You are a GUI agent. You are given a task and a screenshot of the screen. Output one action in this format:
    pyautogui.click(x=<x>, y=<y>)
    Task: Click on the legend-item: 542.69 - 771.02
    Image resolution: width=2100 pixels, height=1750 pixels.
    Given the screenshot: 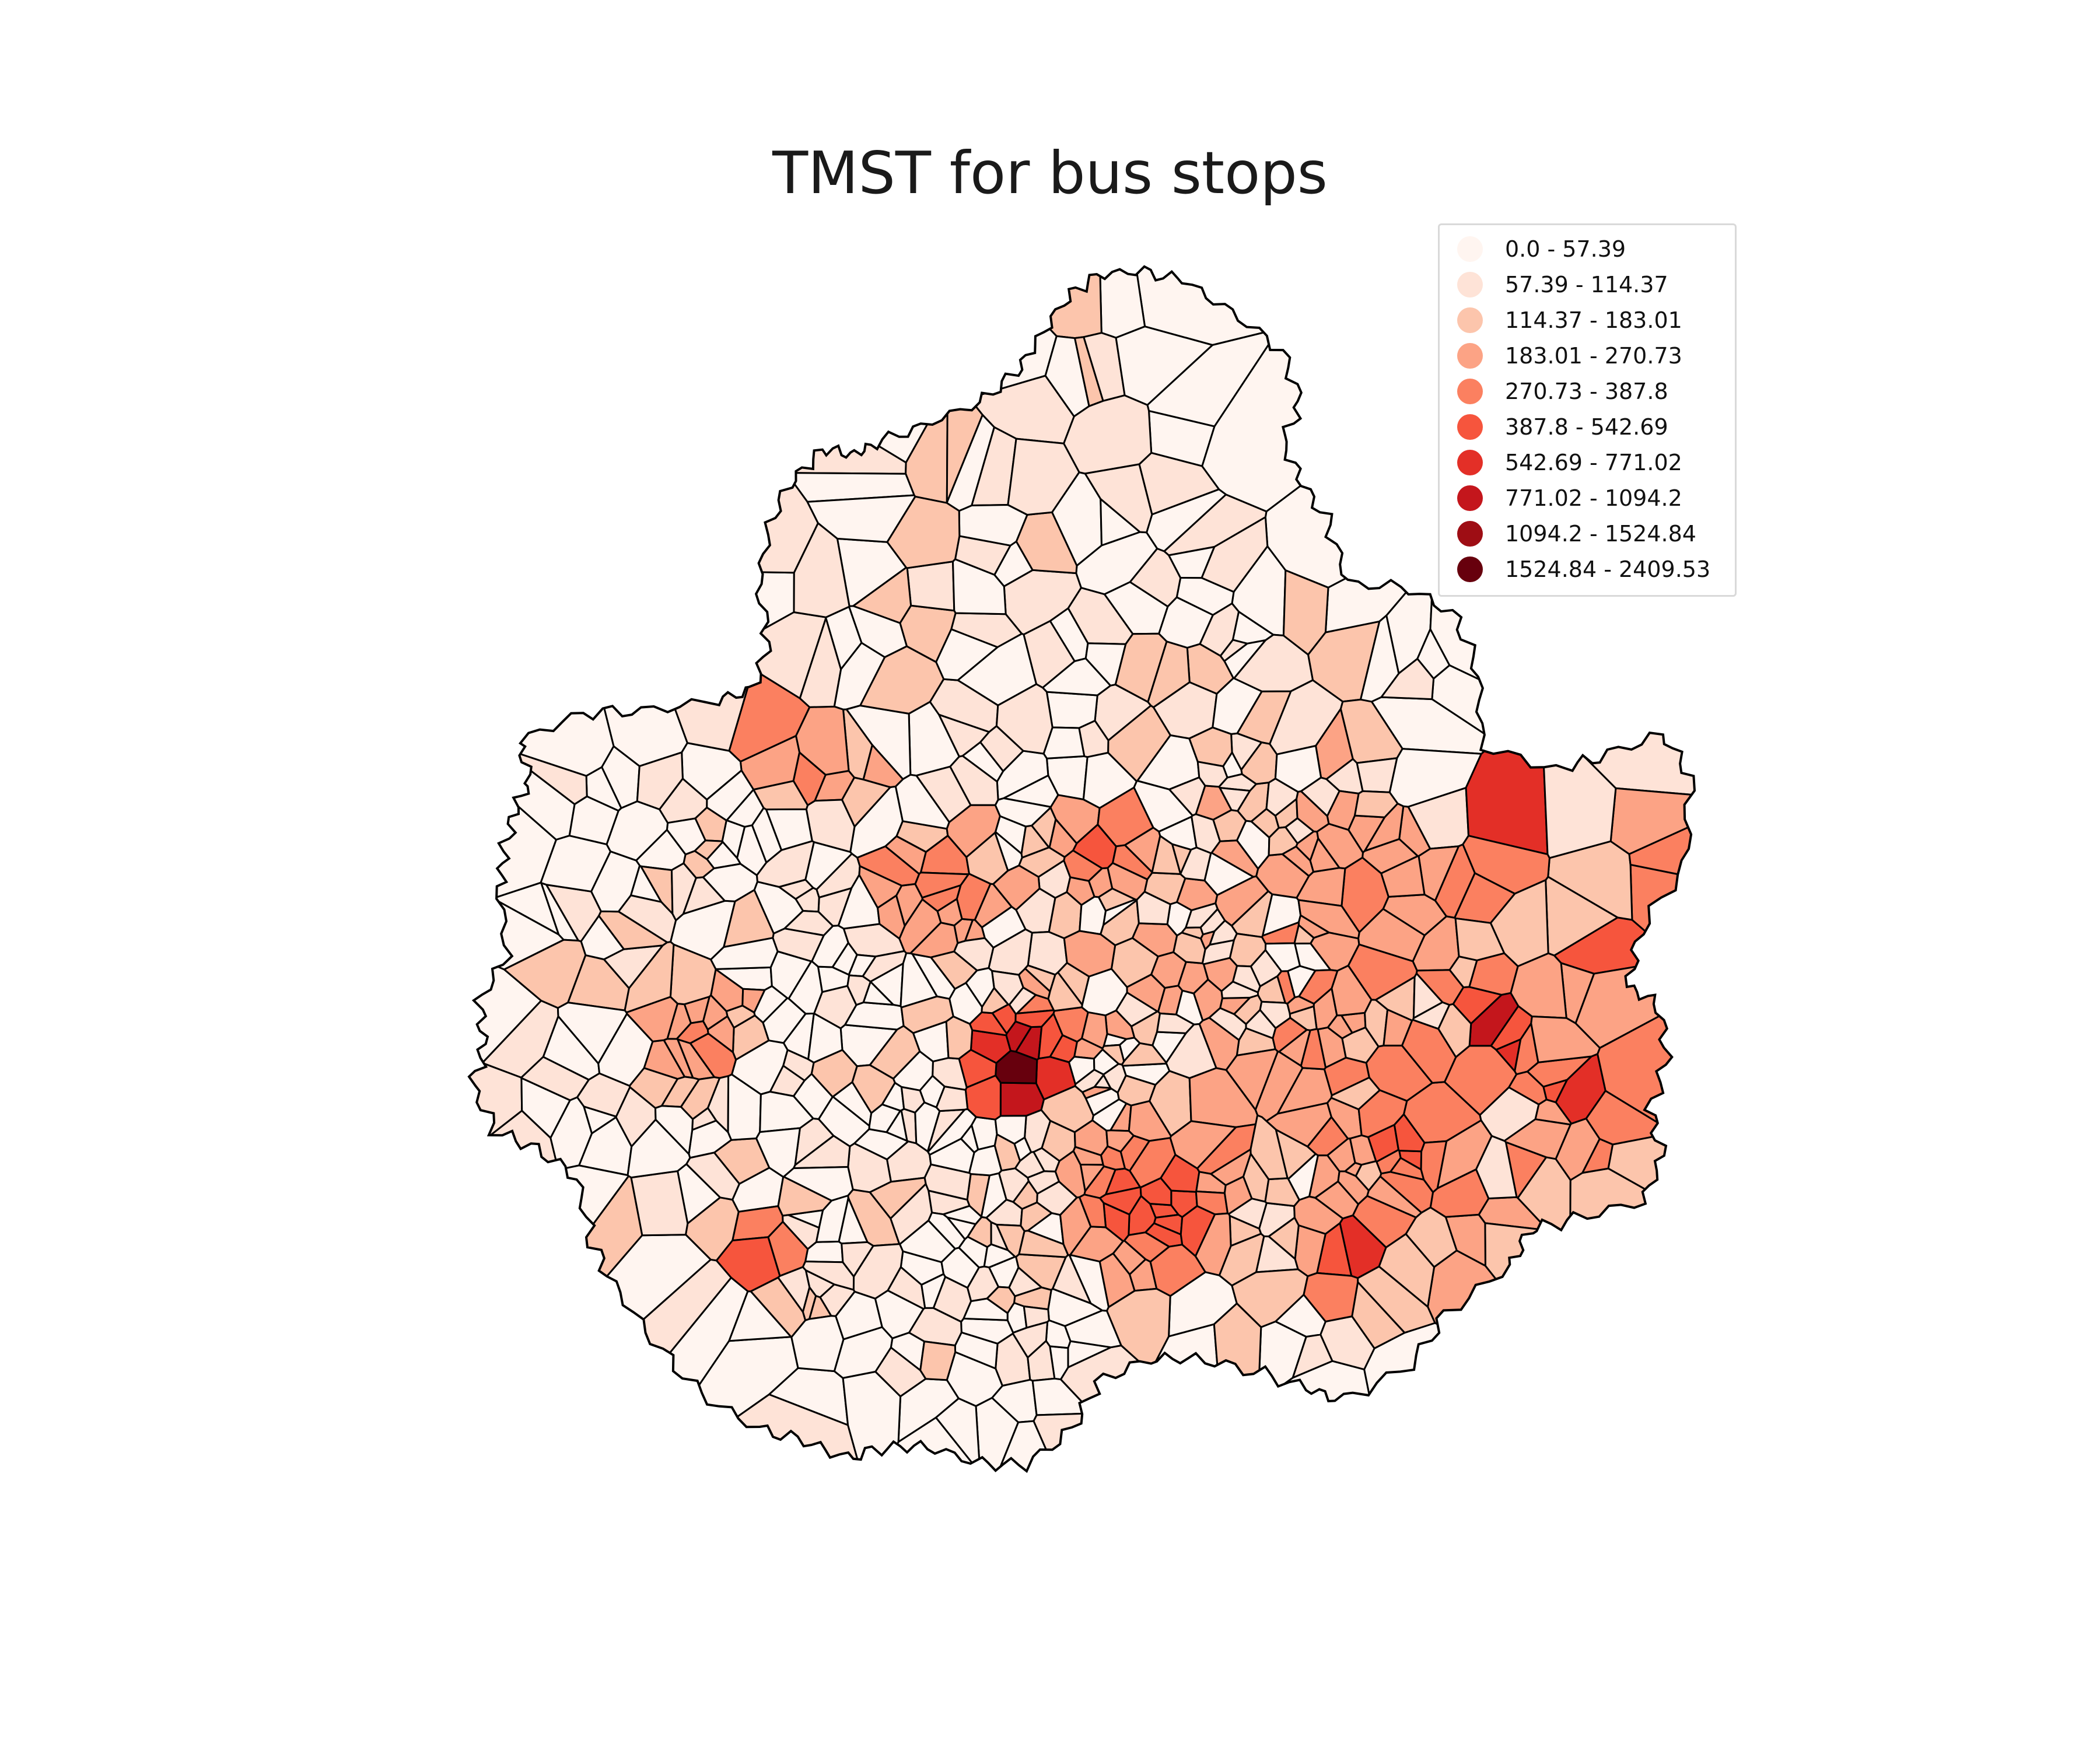 What is the action you would take?
    pyautogui.click(x=1587, y=462)
    